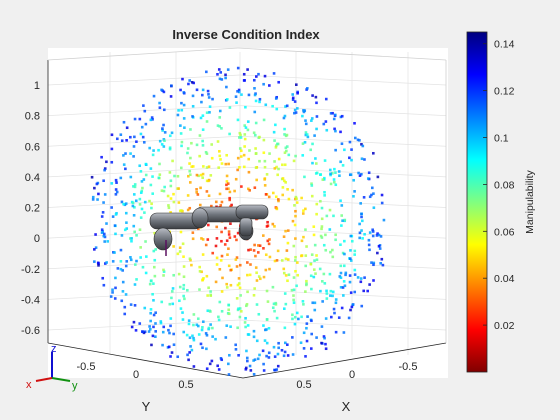 This screenshot has height=420, width=560. Describe the element at coordinates (144, 233) in the screenshot. I see `grid-line-z` at that location.